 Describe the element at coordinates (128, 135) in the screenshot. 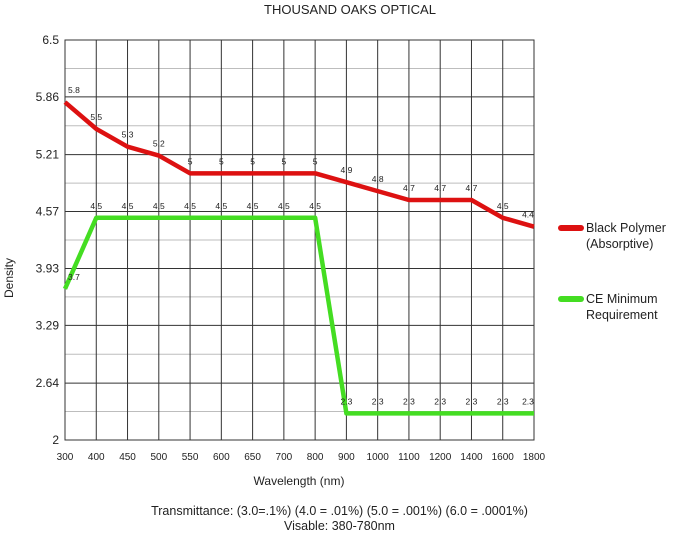

I see `data-label: 5.3` at that location.